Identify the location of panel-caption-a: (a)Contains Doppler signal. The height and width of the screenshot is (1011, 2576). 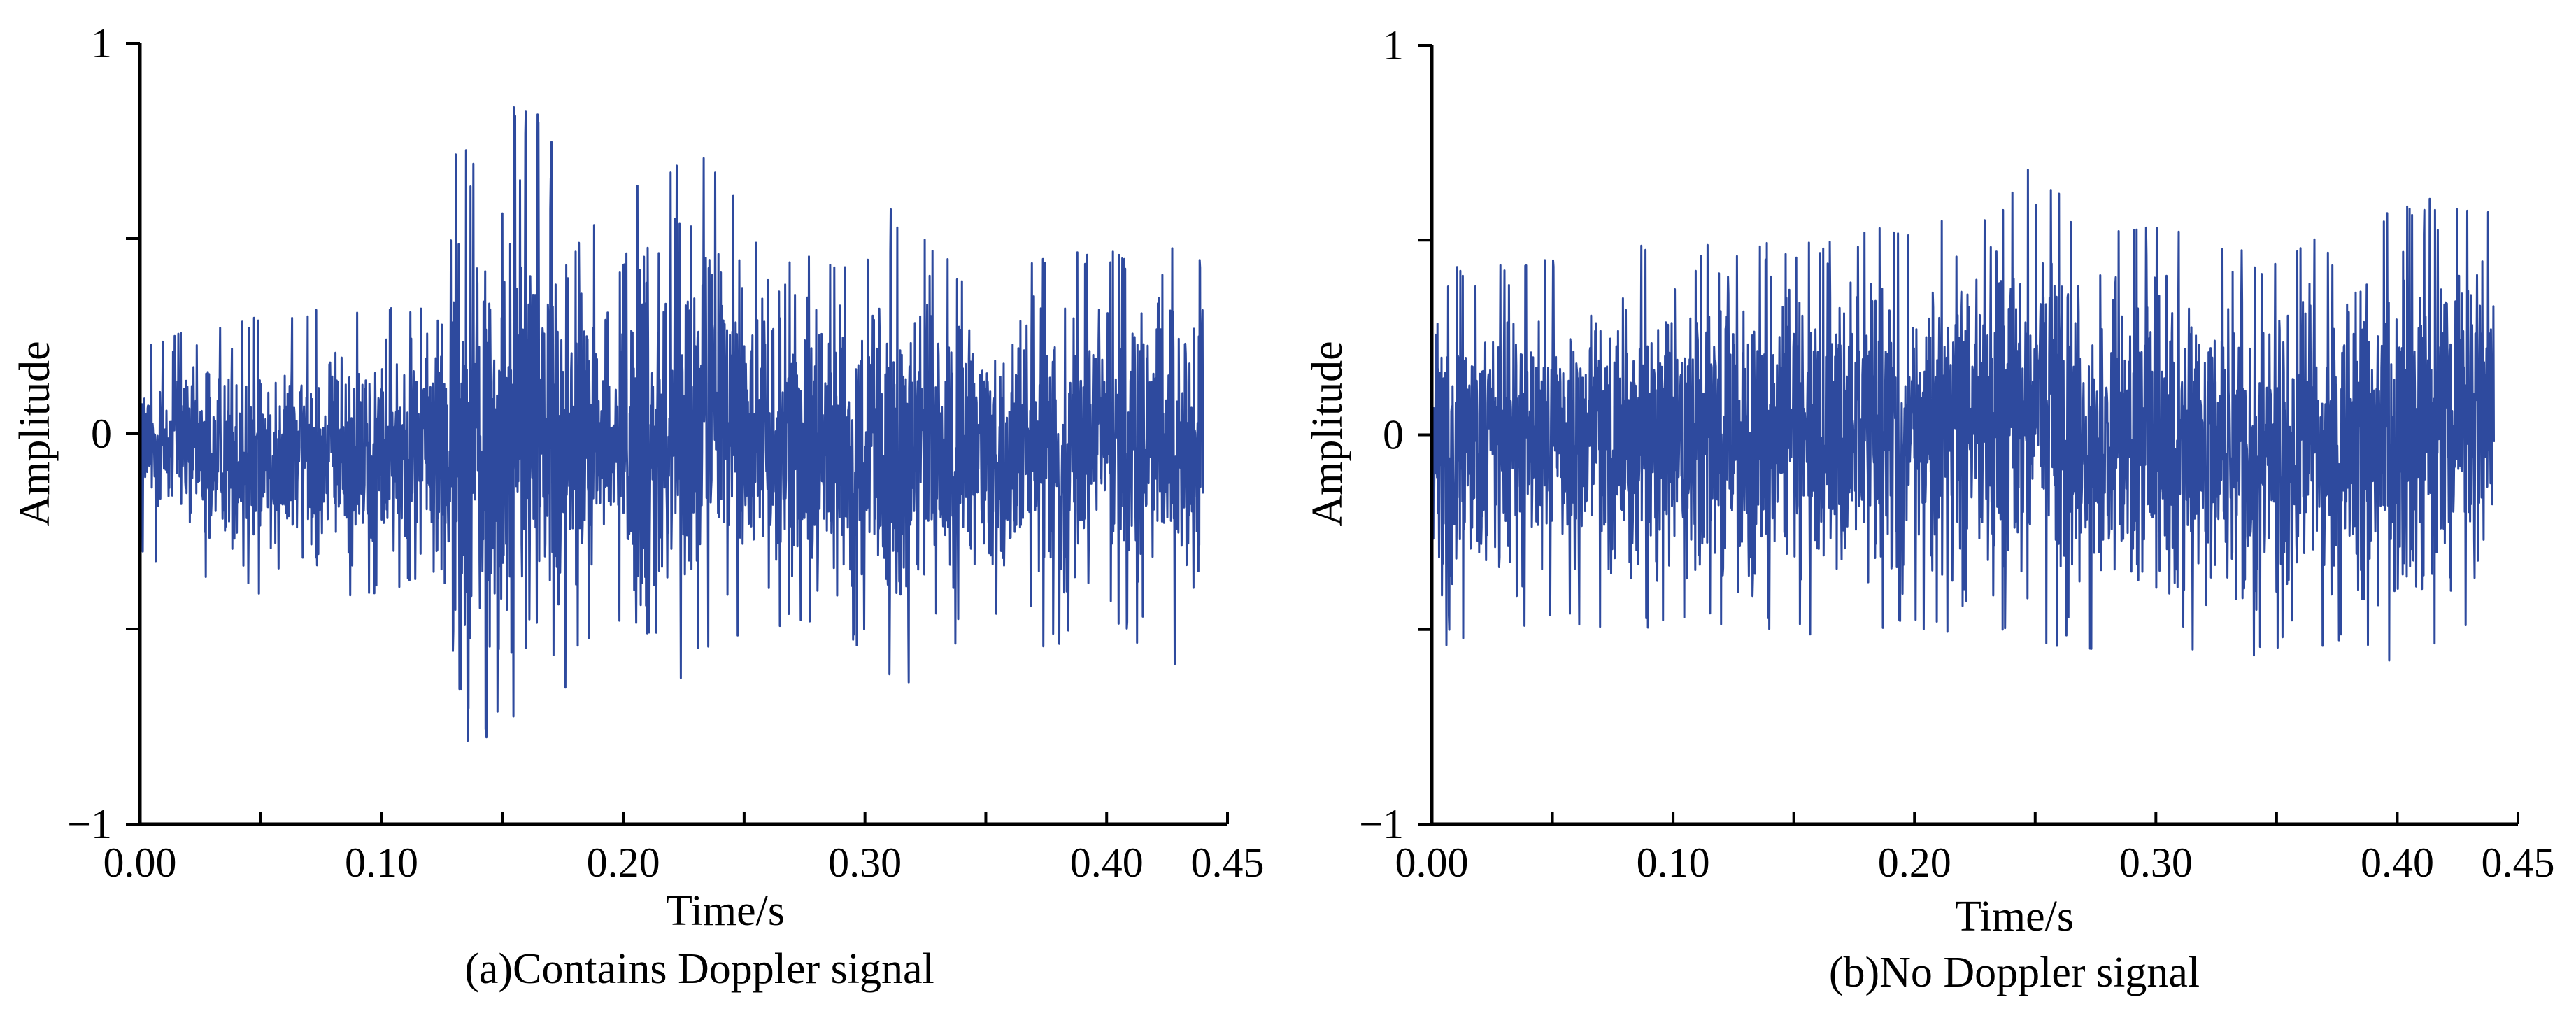
(699, 969).